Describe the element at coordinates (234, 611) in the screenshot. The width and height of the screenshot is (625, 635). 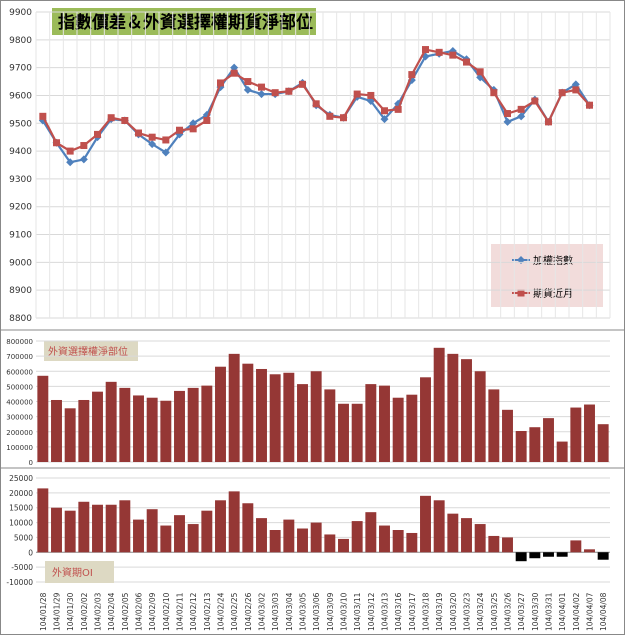
I see `xtick-14: 104/02/25` at that location.